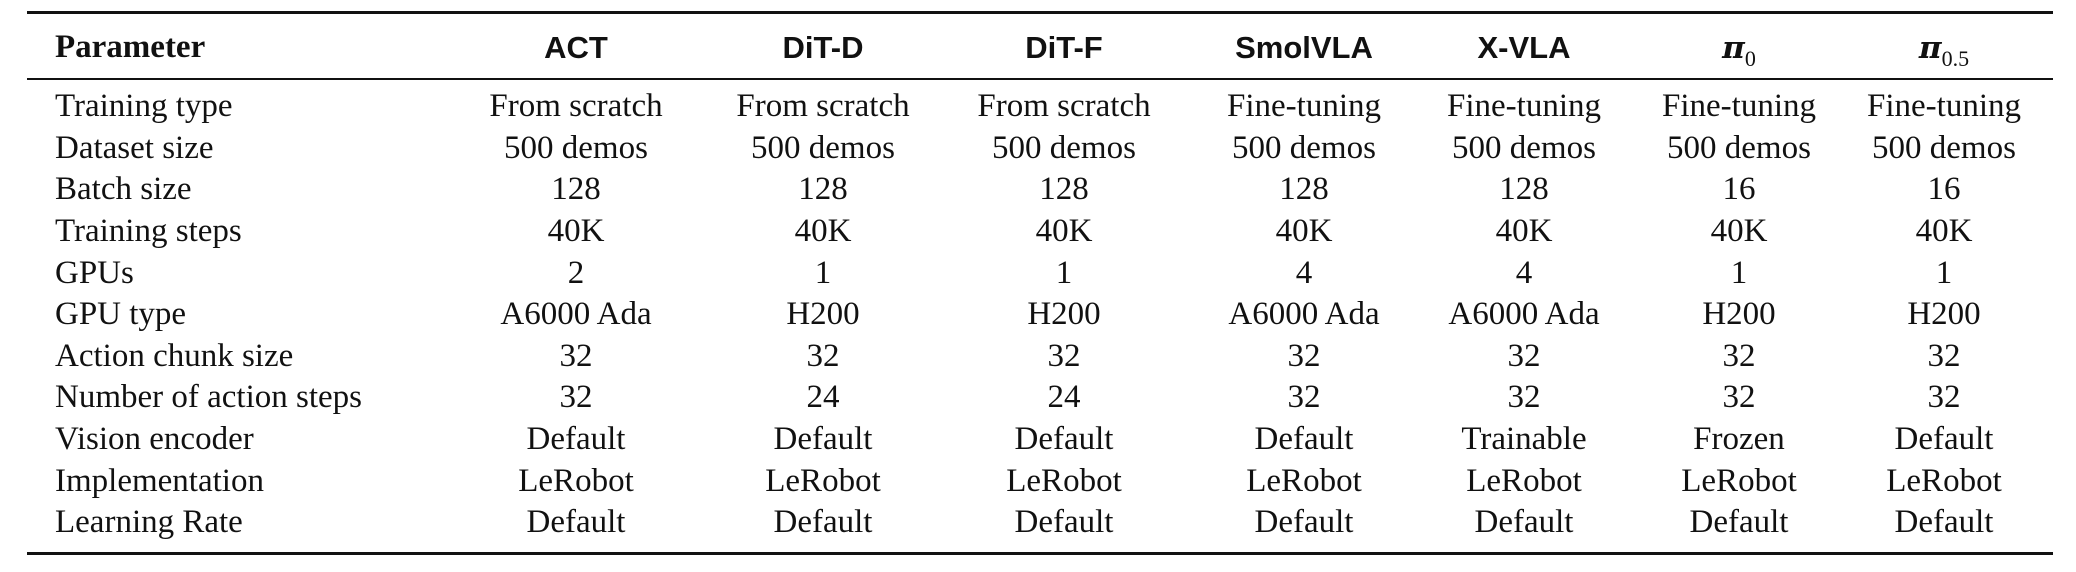 This screenshot has height=572, width=2076. I want to click on table-row: Batch size 128 128 128 128 128 16 16, so click(1040, 190).